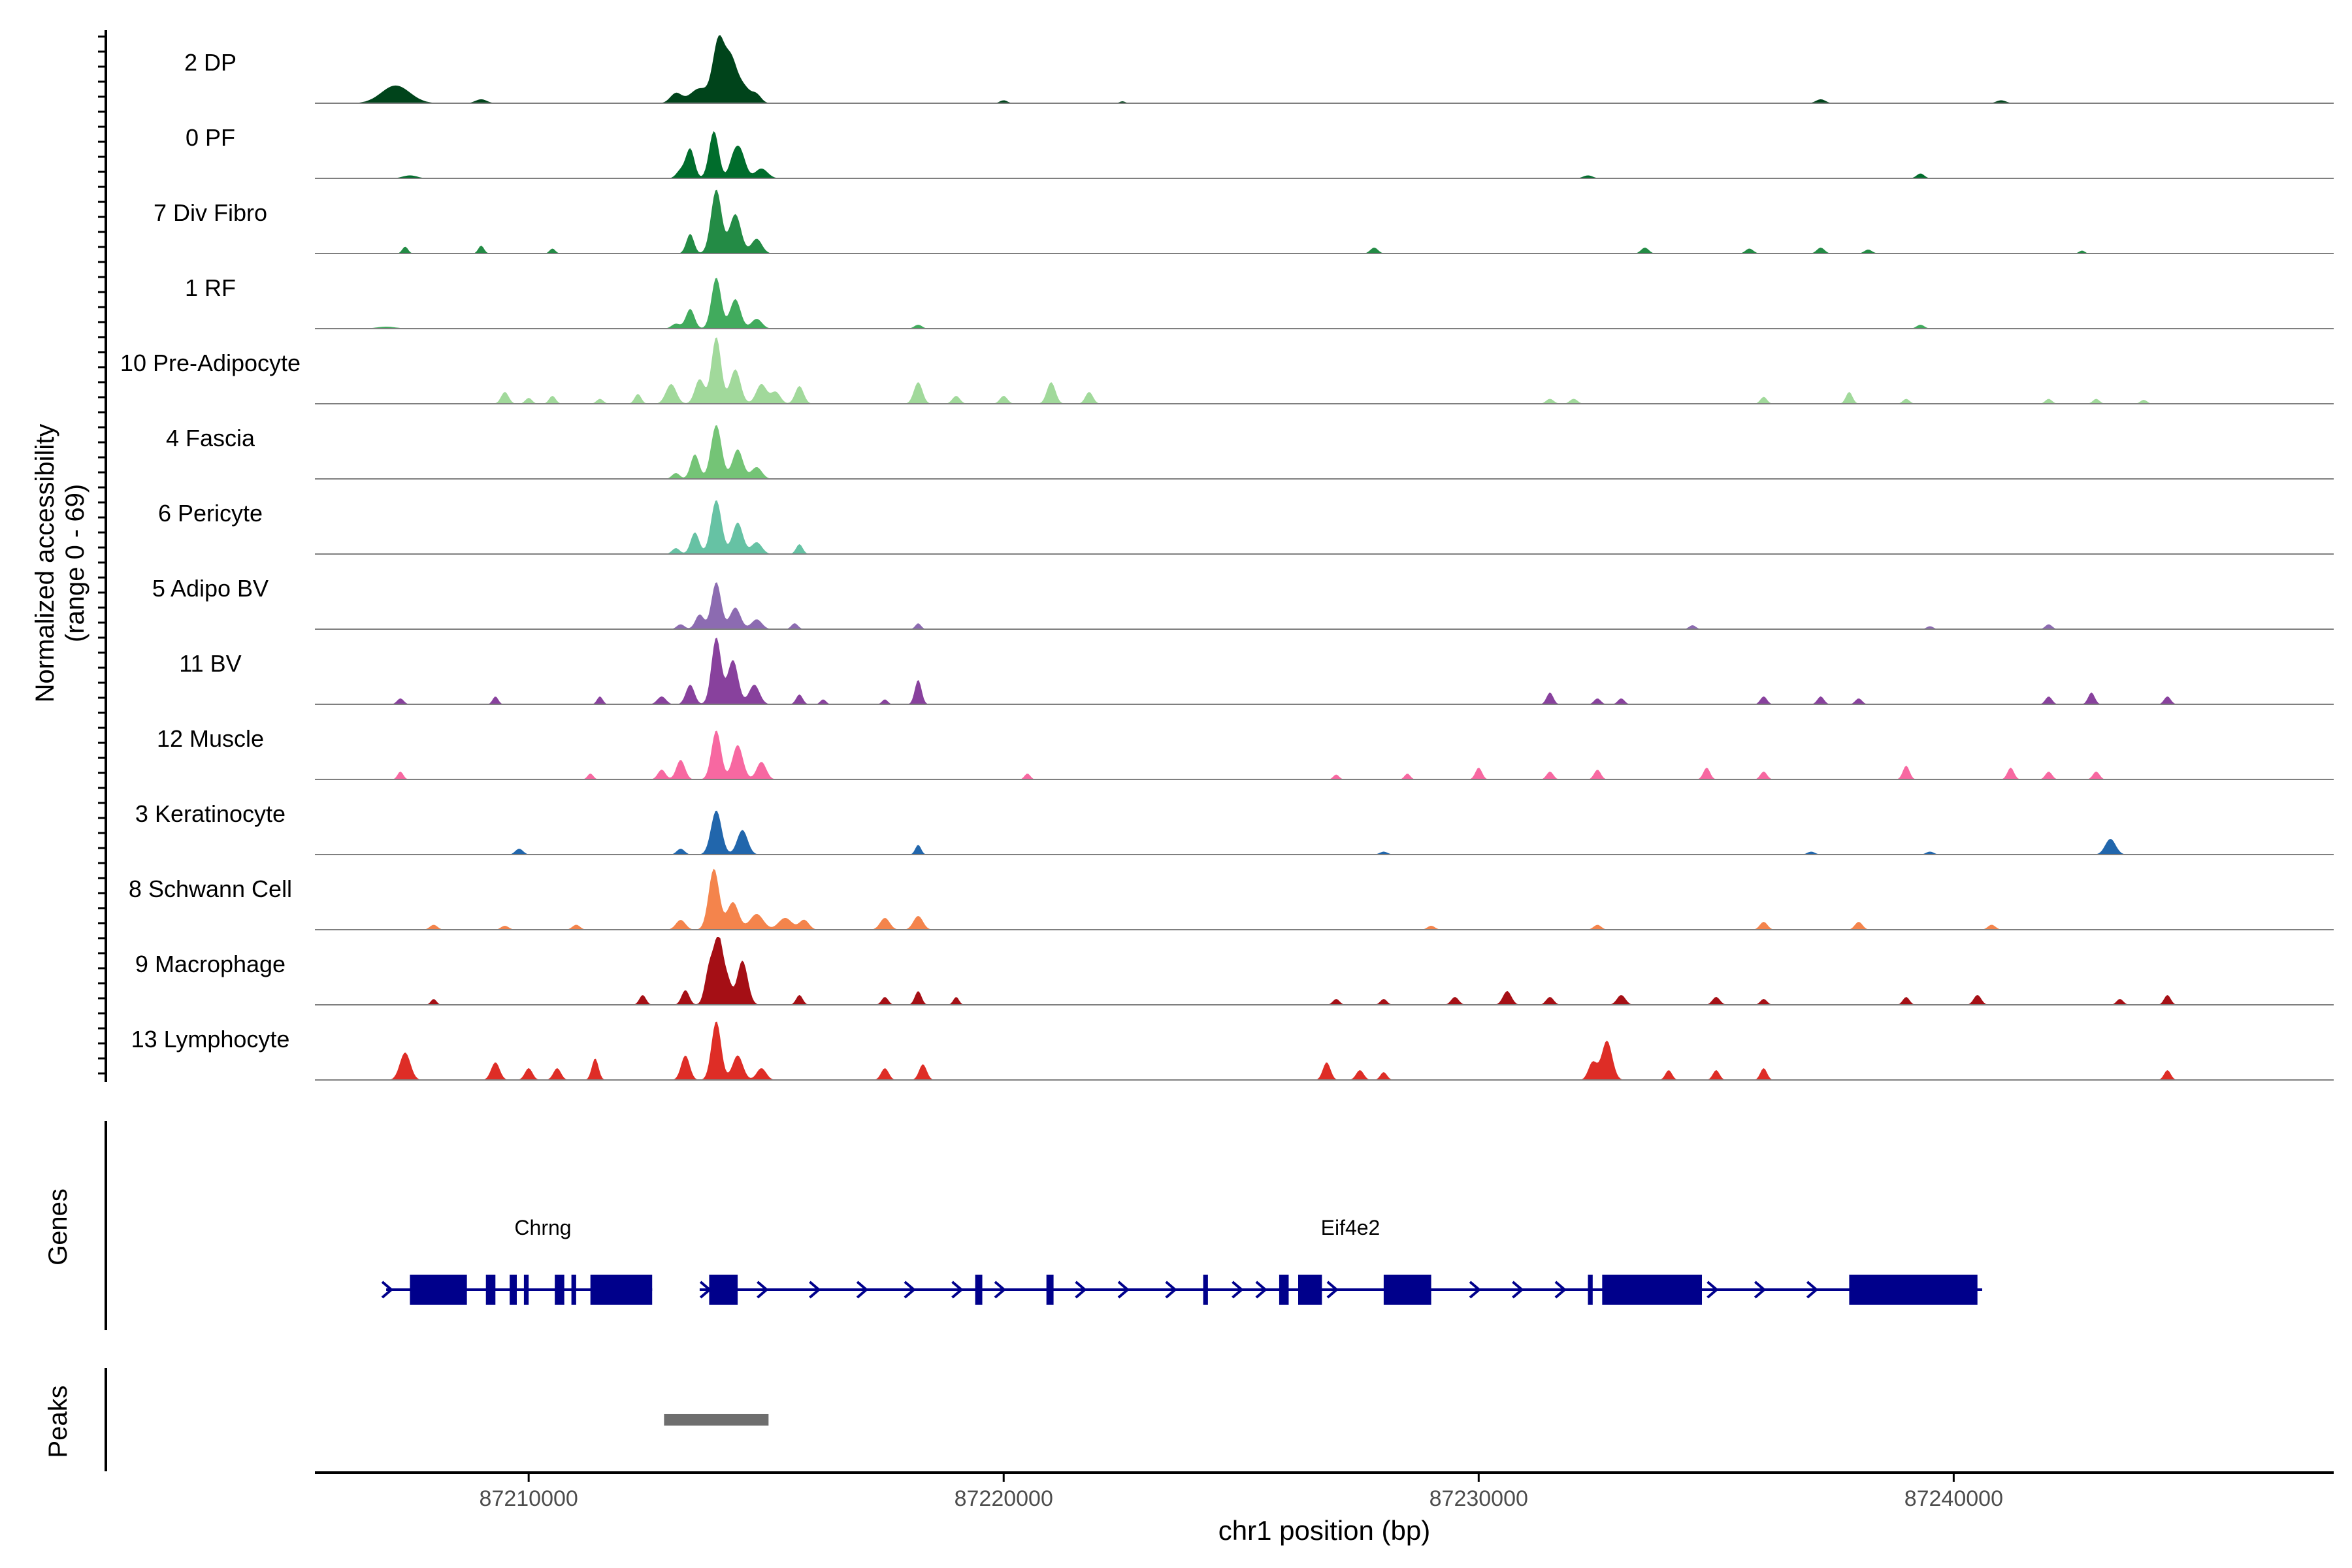 This screenshot has width=2352, height=1568. I want to click on x-axis-ticks: 87210000 87220000 87230000 87240000, so click(1241, 1492).